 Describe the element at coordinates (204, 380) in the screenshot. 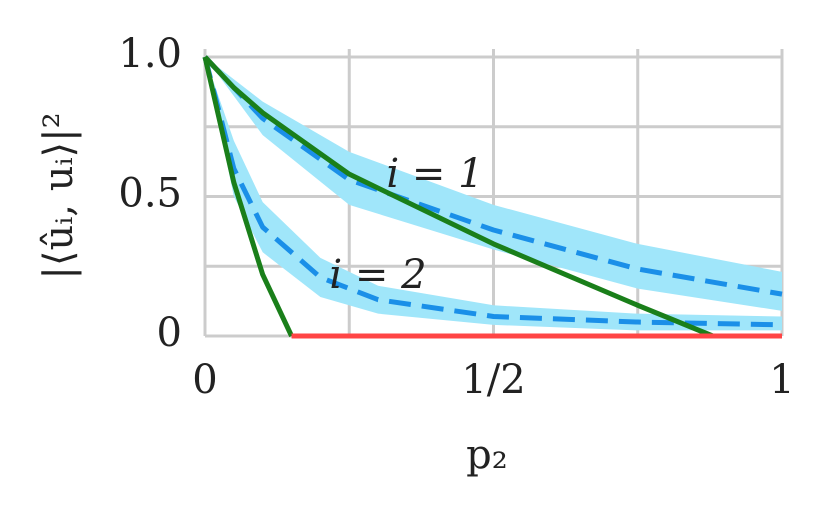

I see `x-tick-label: 0` at that location.